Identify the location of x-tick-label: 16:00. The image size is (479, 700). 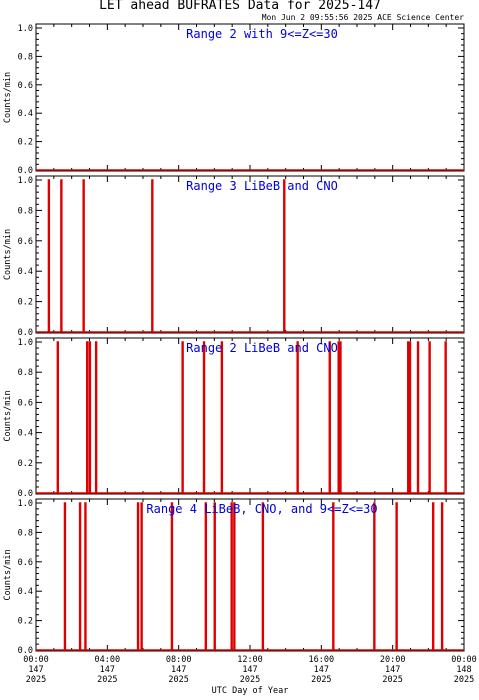
(322, 660).